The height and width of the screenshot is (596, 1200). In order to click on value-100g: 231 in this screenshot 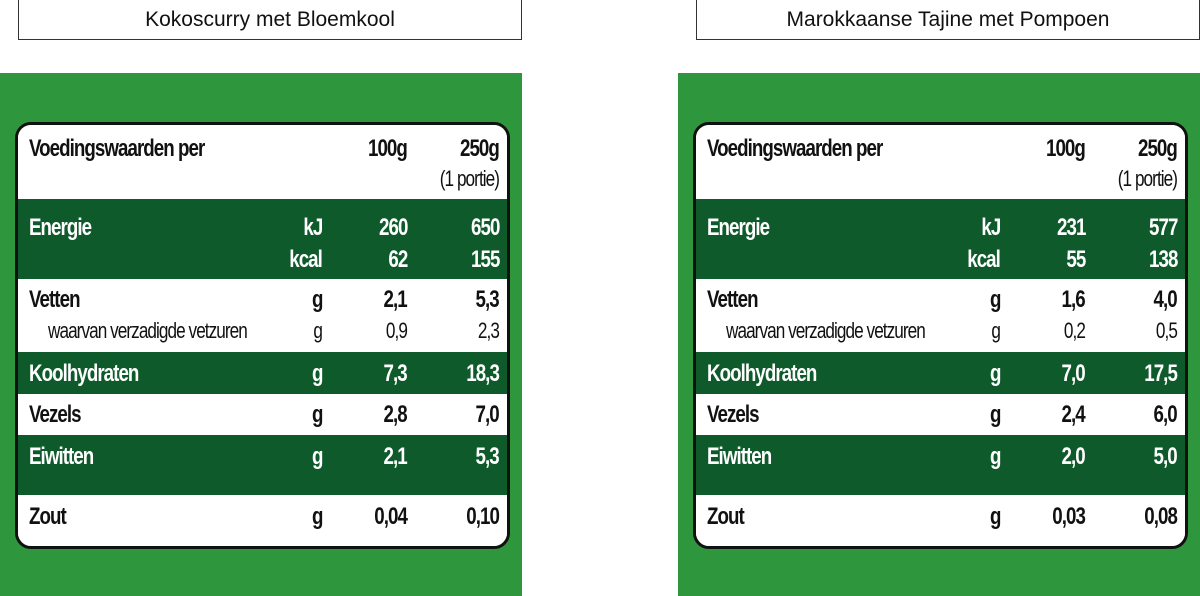, I will do `click(1071, 227)`.